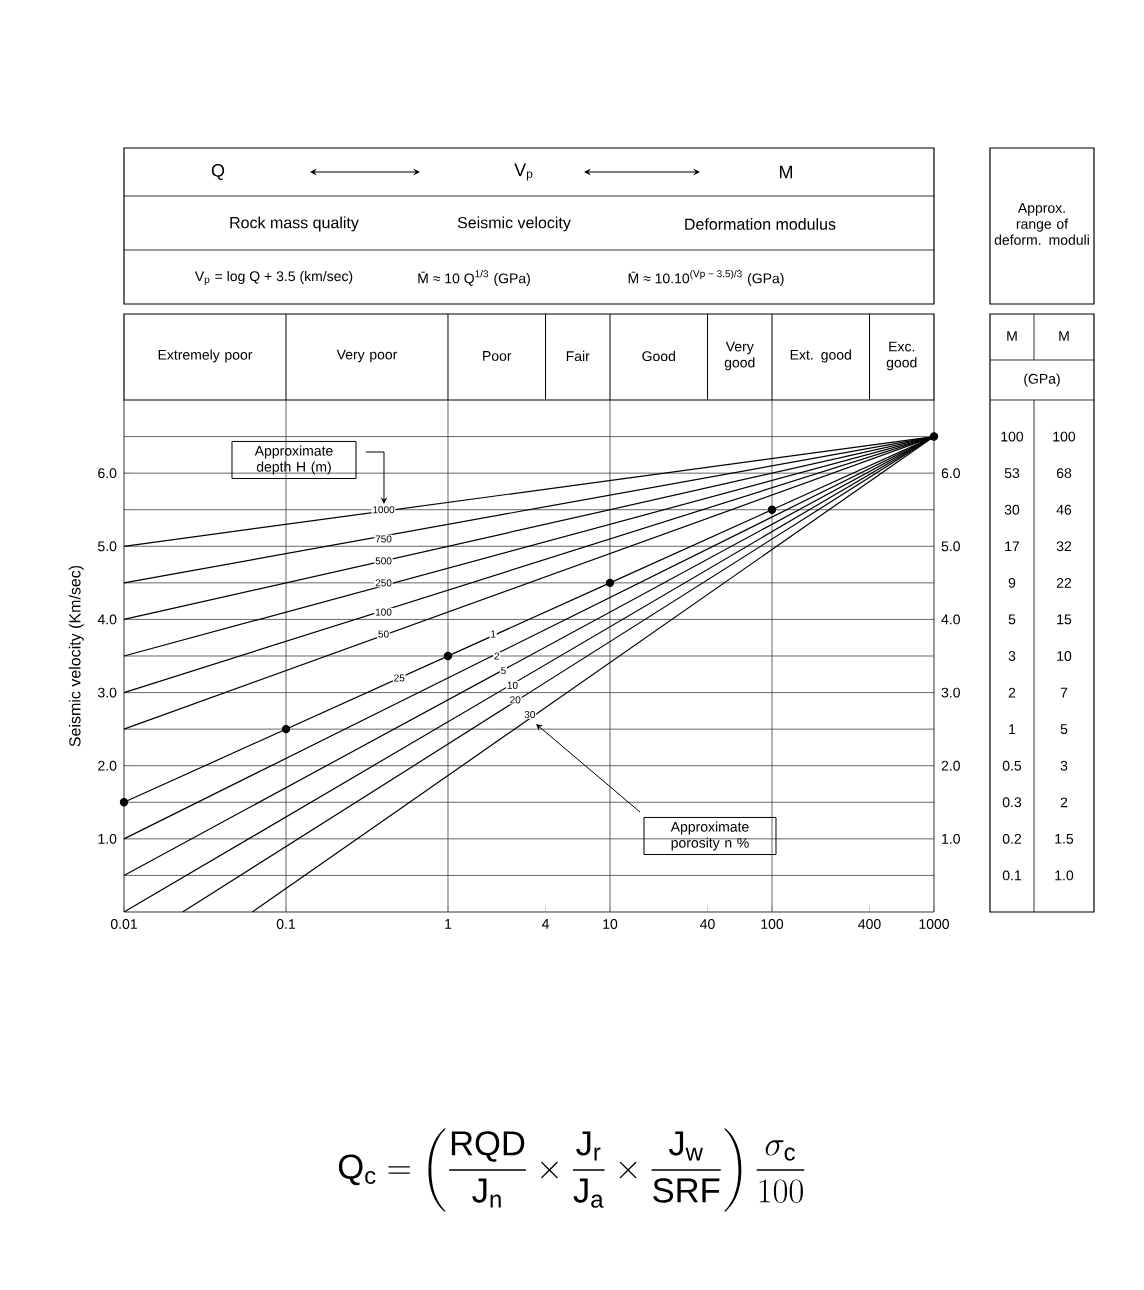 This screenshot has width=1144, height=1290. Describe the element at coordinates (294, 224) in the screenshot. I see `text: Rock mass quality` at that location.